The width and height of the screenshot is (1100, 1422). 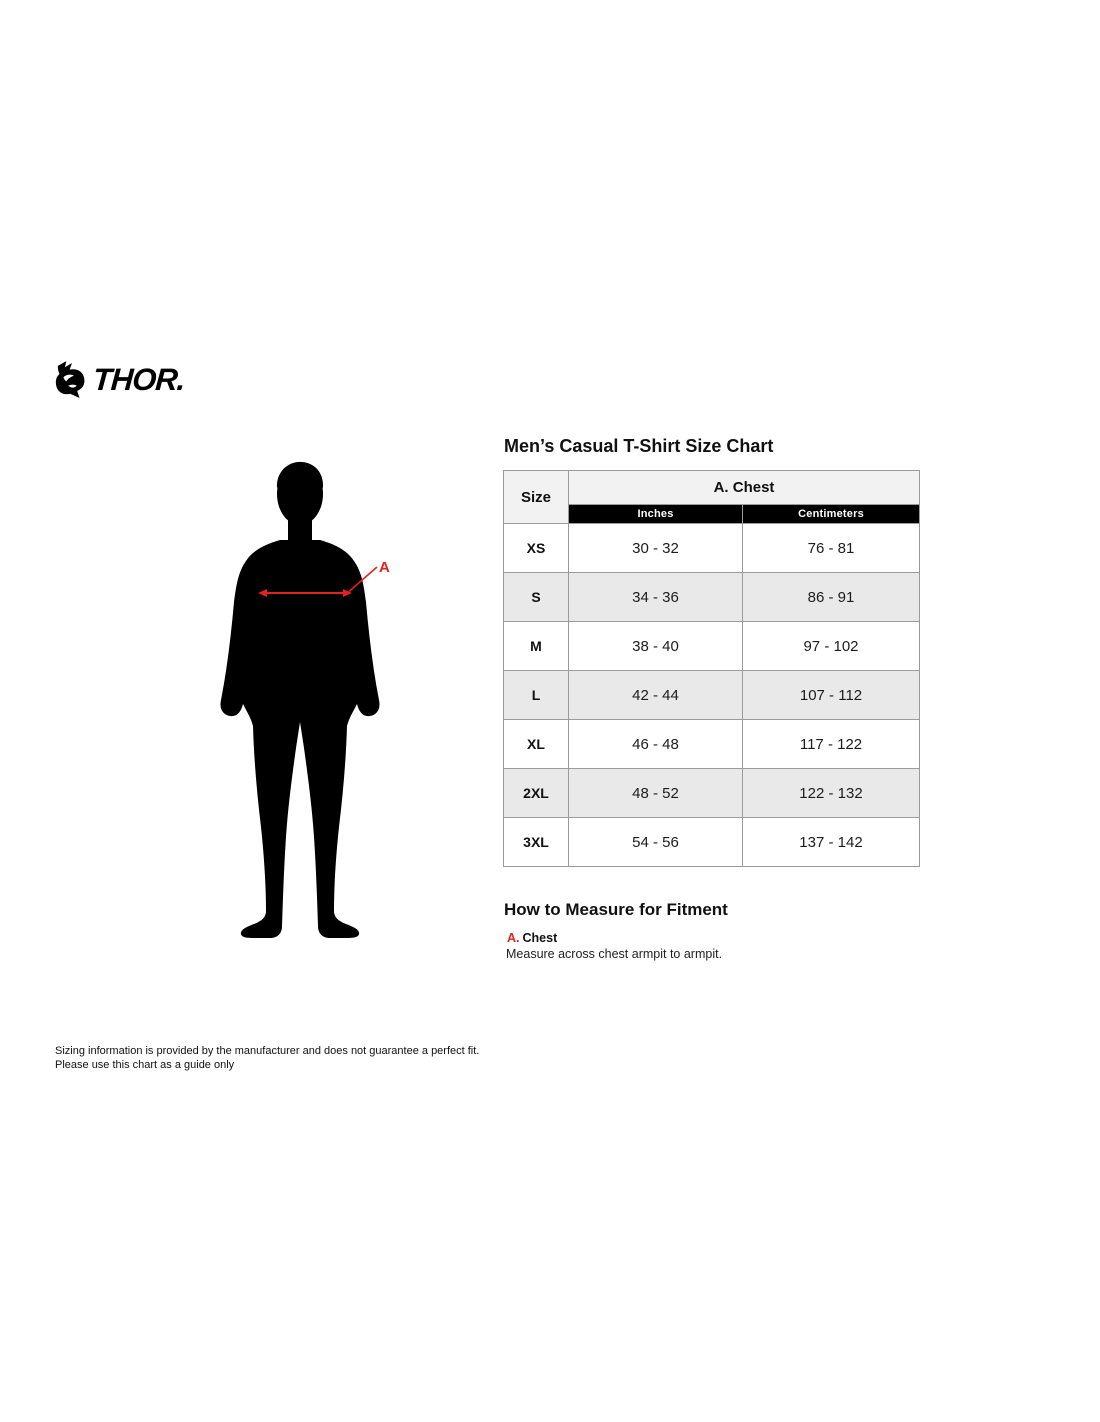 What do you see at coordinates (831, 793) in the screenshot?
I see `centimeters-cell: 122 - 132` at bounding box center [831, 793].